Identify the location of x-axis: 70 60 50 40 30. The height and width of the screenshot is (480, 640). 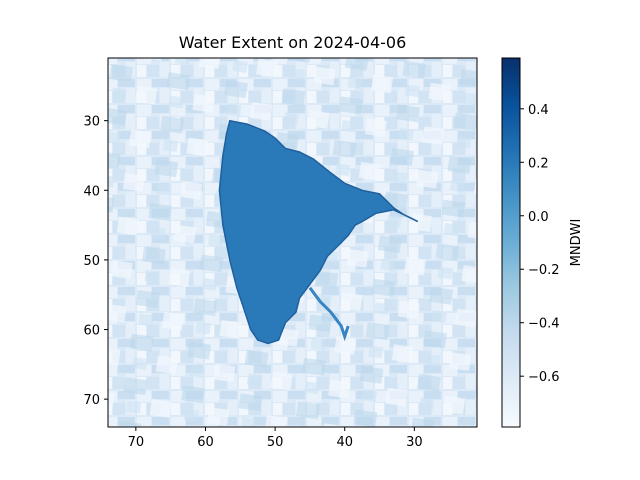
(275, 438).